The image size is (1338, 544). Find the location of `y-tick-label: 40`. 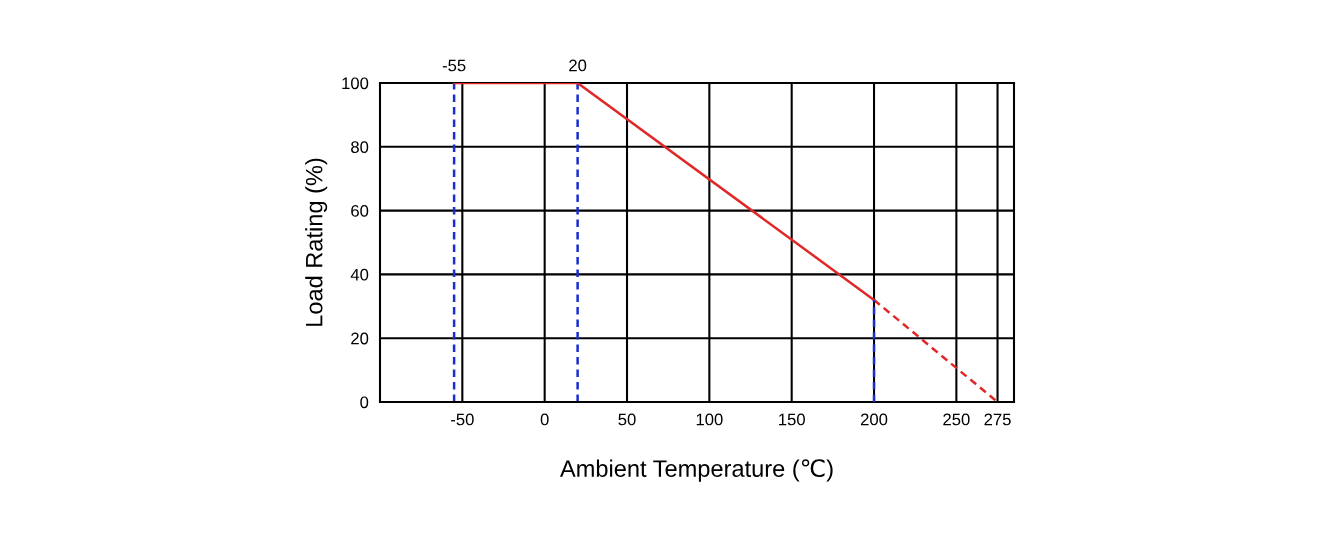

y-tick-label: 40 is located at coordinates (359, 274).